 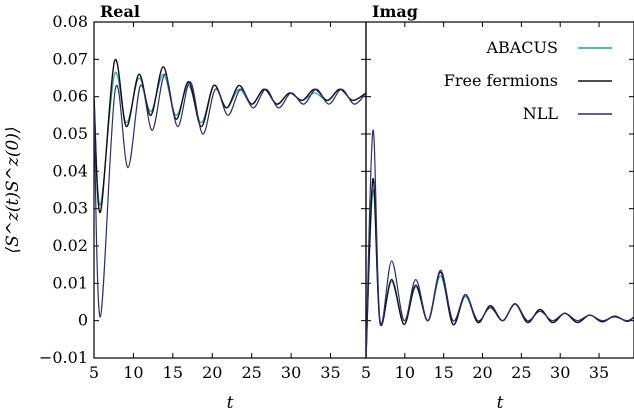 I want to click on legend: ABACUS Free fermions NLL, so click(x=528, y=80).